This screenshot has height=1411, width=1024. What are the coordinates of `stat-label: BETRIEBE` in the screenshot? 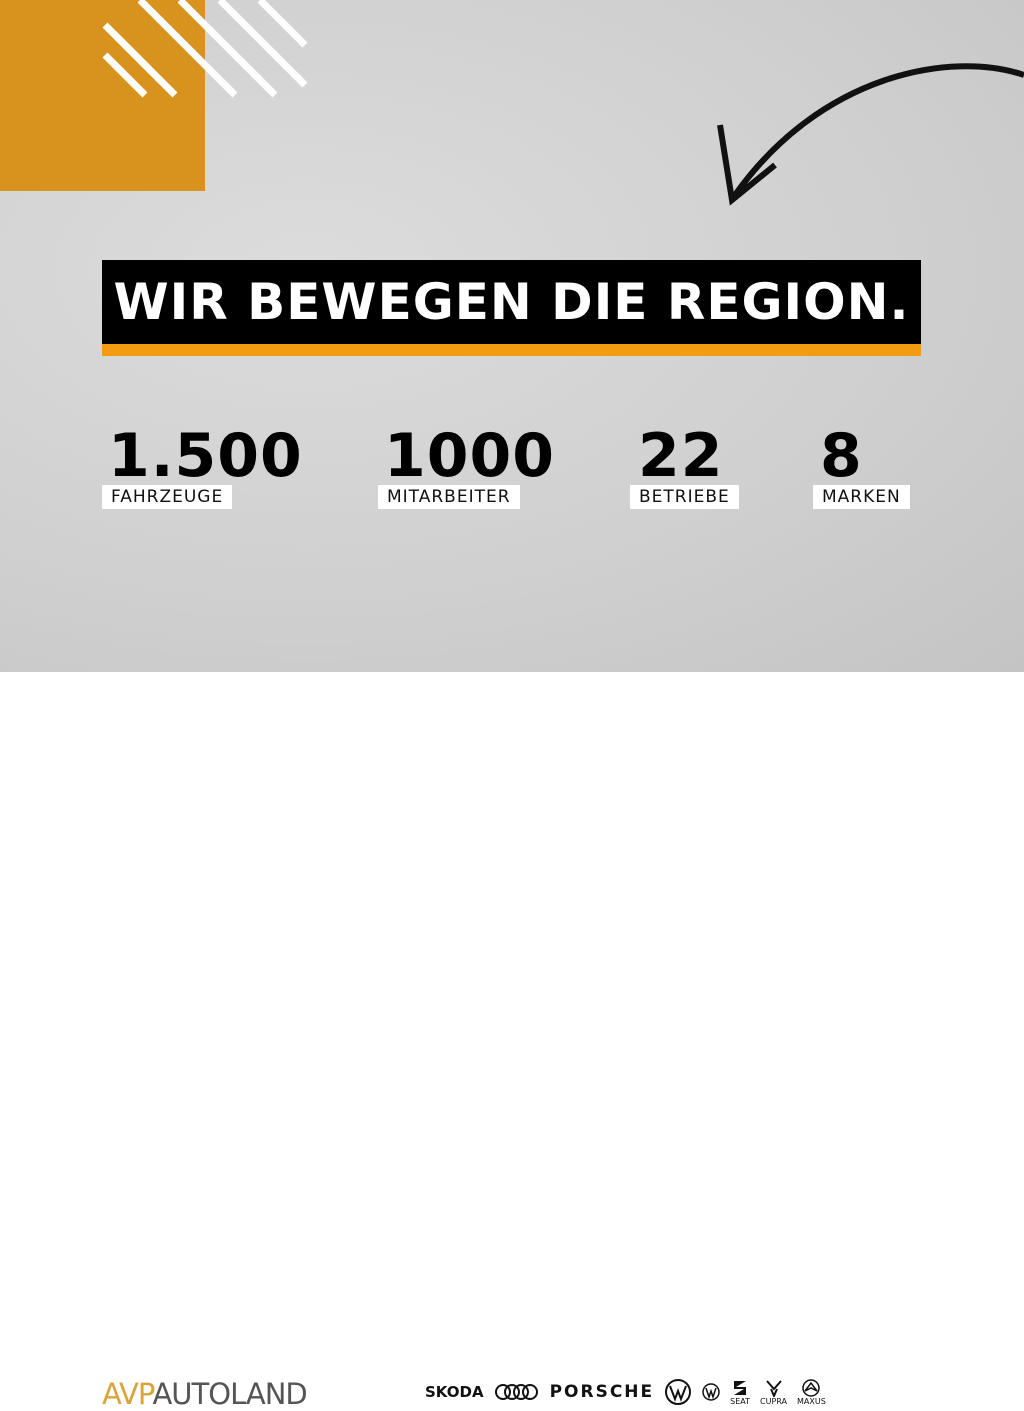 It's located at (684, 497).